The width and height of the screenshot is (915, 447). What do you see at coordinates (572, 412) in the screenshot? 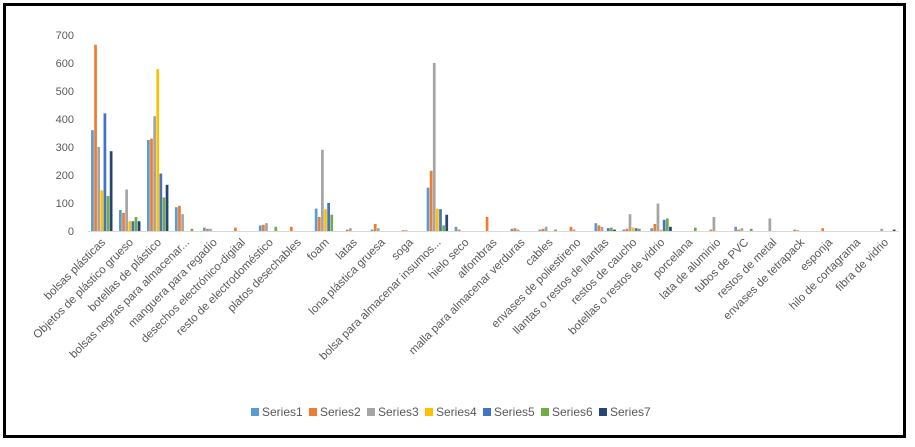
I see `legend-entry-label: Series6` at bounding box center [572, 412].